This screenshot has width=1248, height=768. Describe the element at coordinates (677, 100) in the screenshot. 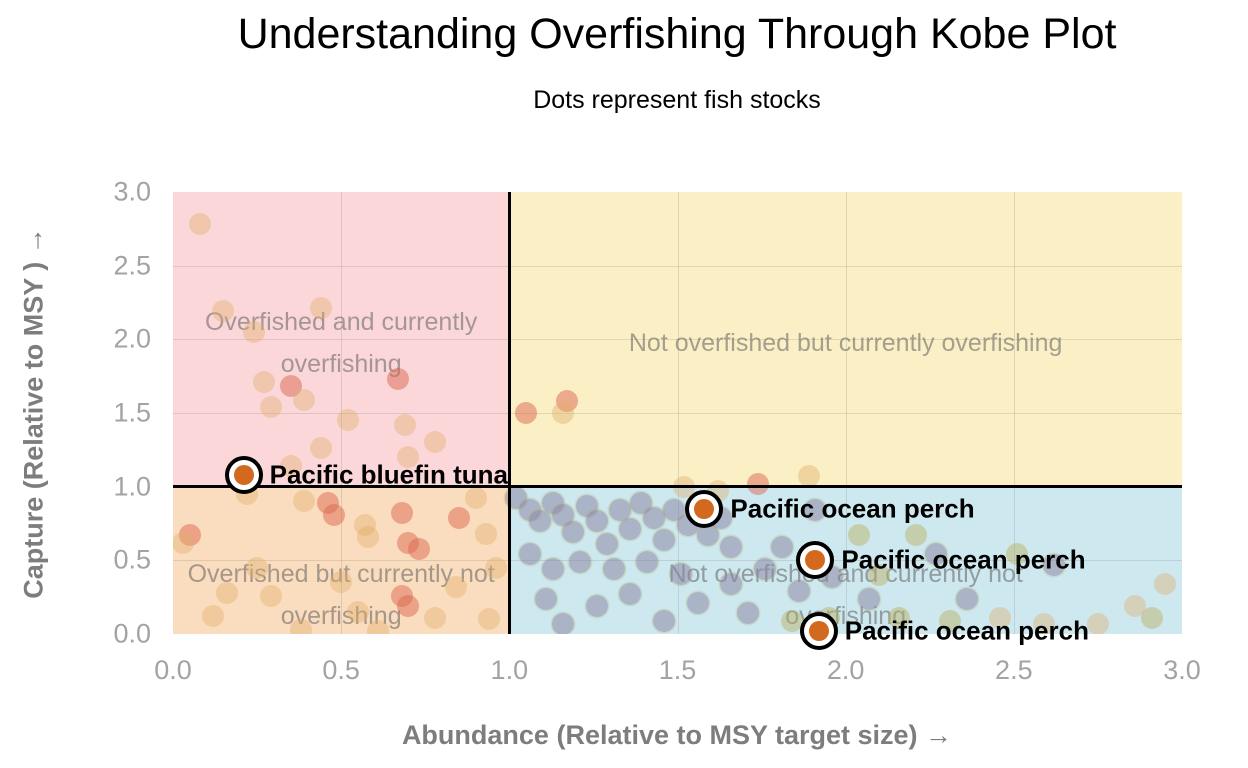

I see `chart-subtitle: Dots represent fish stocks` at that location.